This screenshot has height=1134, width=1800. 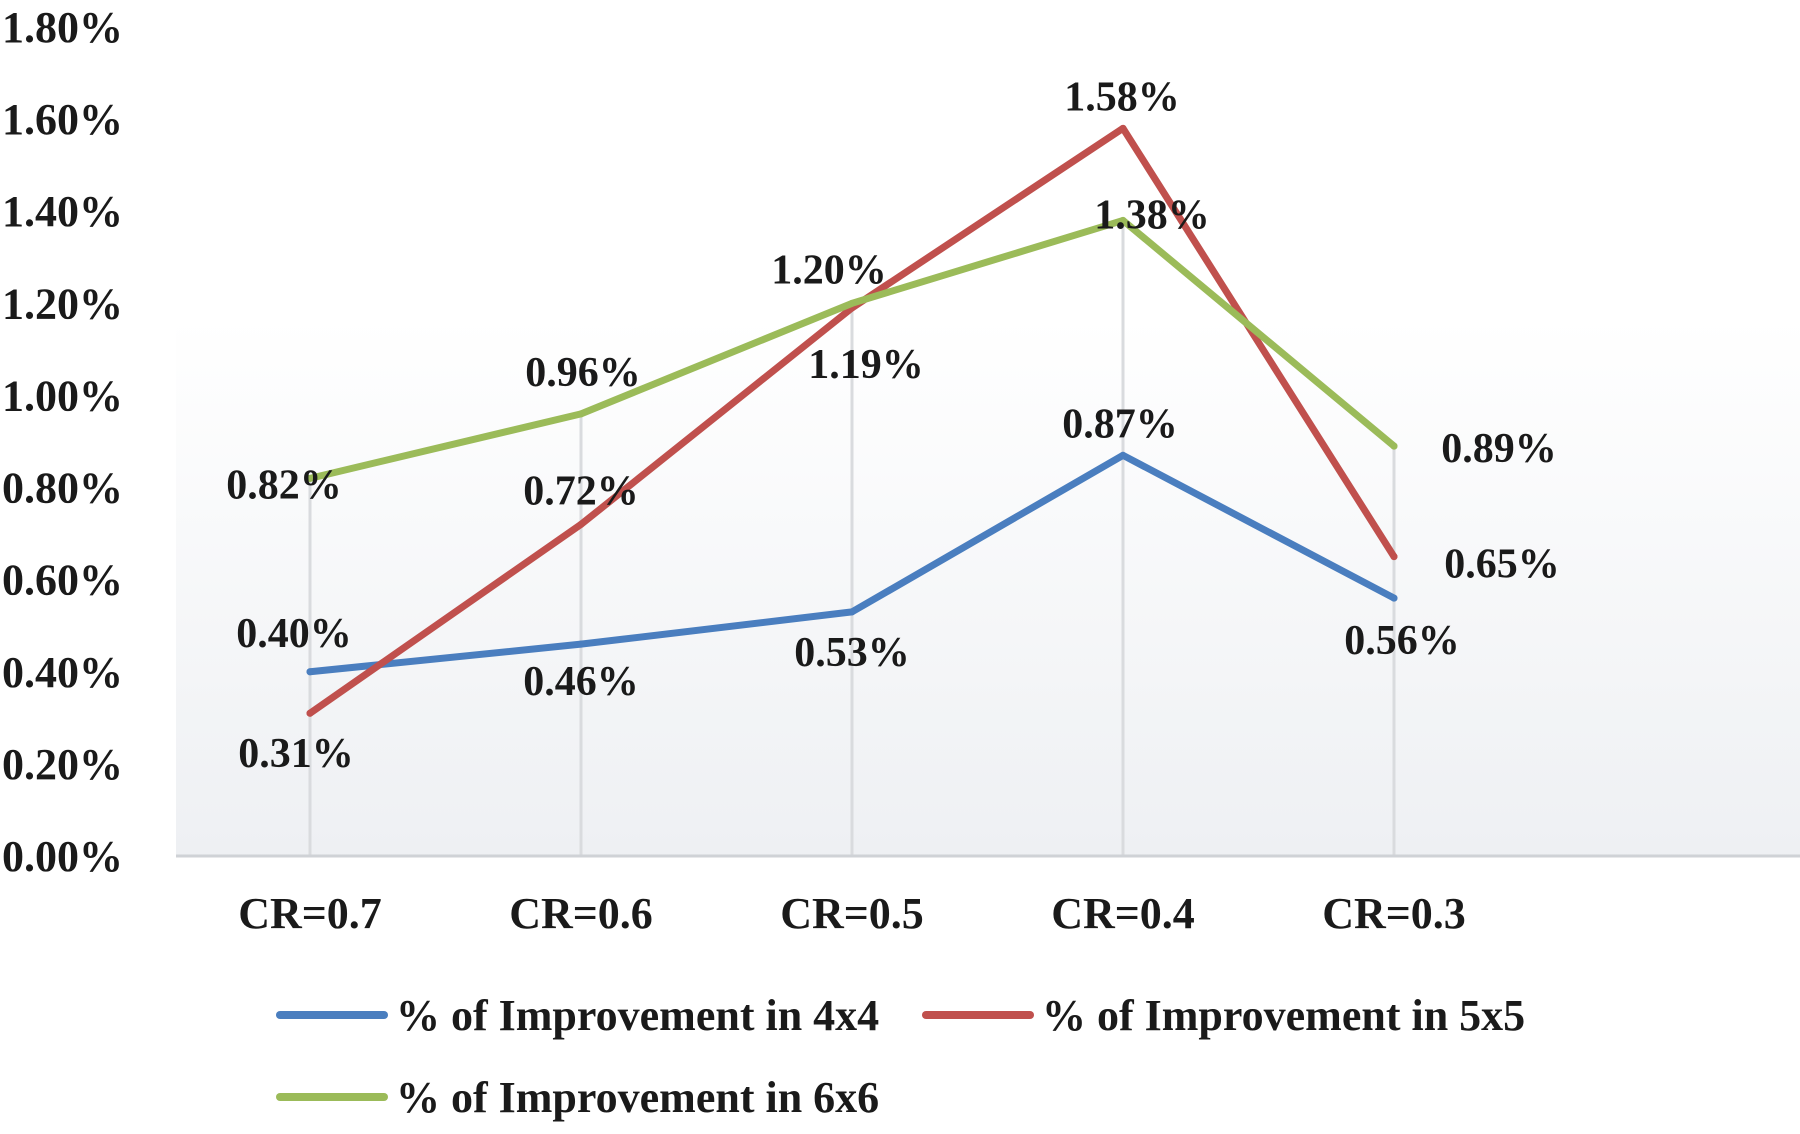 I want to click on y-tick-label: 1.60%, so click(x=62, y=119).